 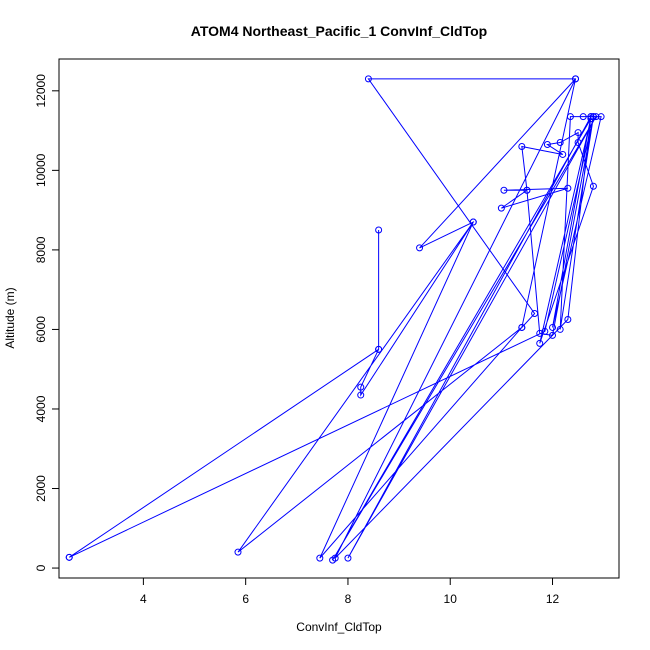 What do you see at coordinates (10, 317) in the screenshot?
I see `y-axis-label: Altitude (m)` at bounding box center [10, 317].